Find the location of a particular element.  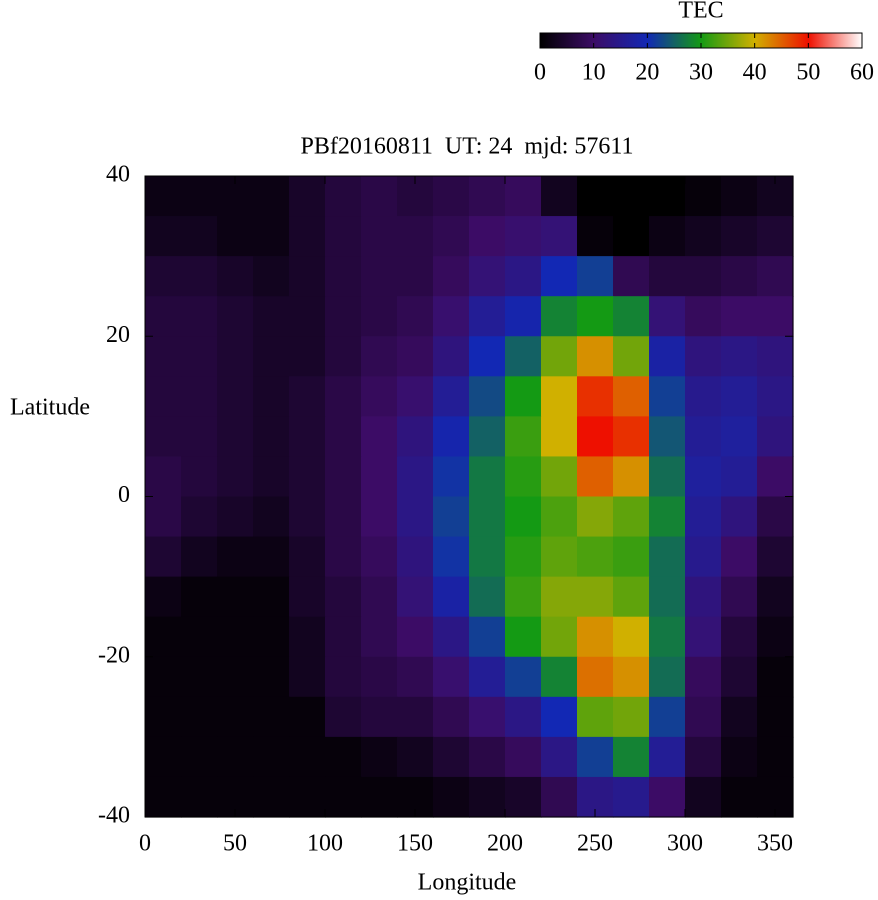

colorbar-tick-label: 40 is located at coordinates (755, 73).